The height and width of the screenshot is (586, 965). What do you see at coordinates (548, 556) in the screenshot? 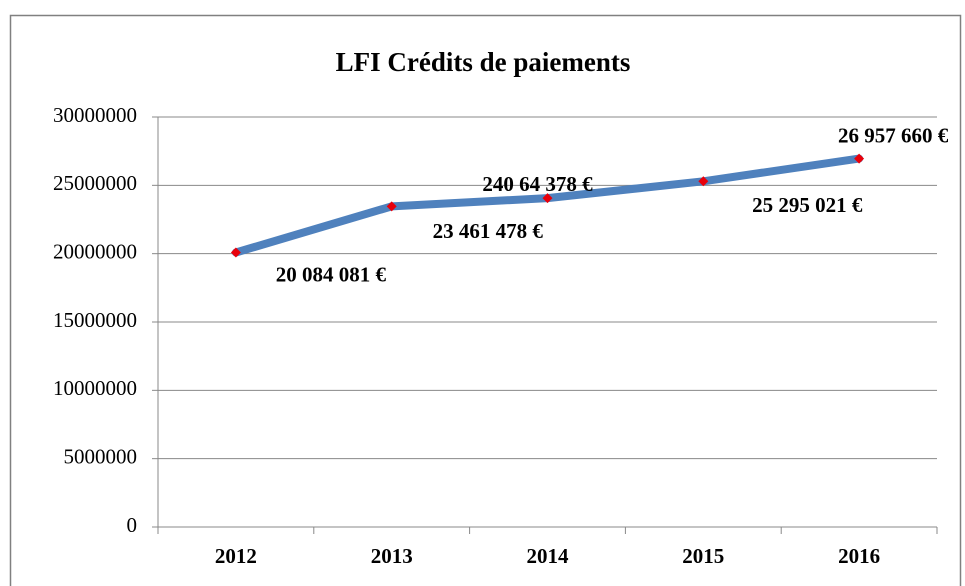
I see `x-tick-label: 2014` at bounding box center [548, 556].